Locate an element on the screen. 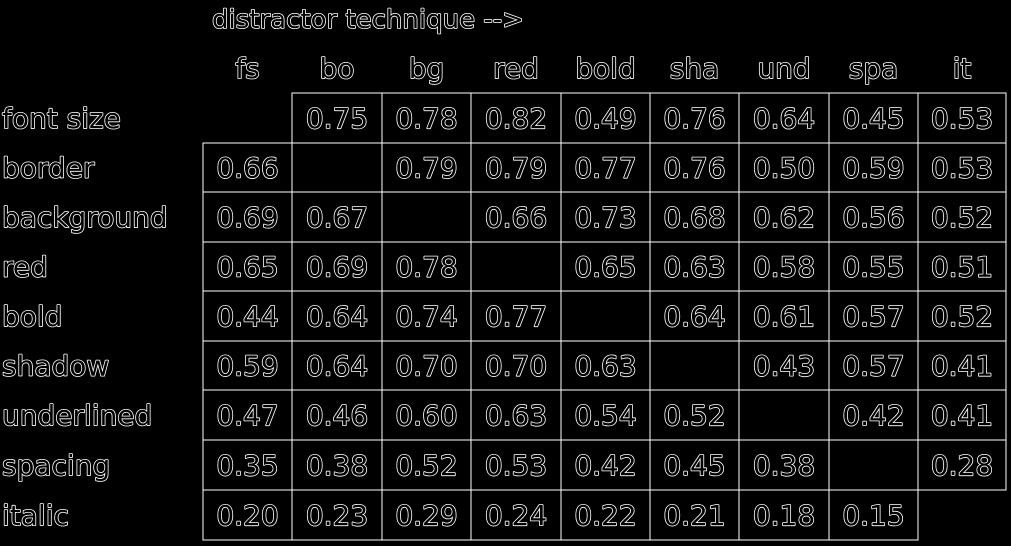 This screenshot has width=1011, height=546. table-cell-value: 0.58 is located at coordinates (784, 267).